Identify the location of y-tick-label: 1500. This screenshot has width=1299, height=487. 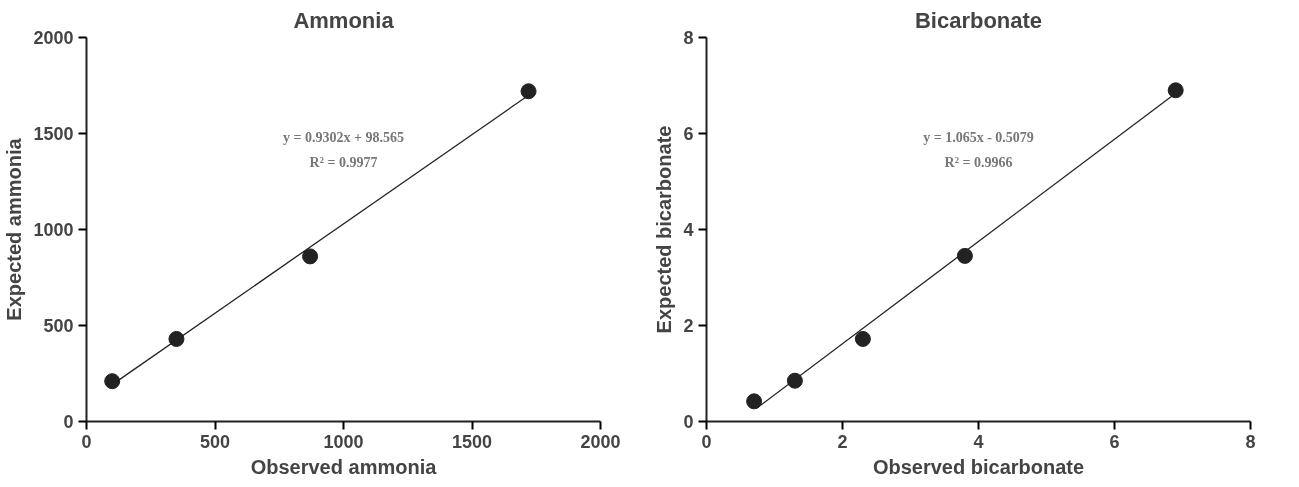
(53, 134).